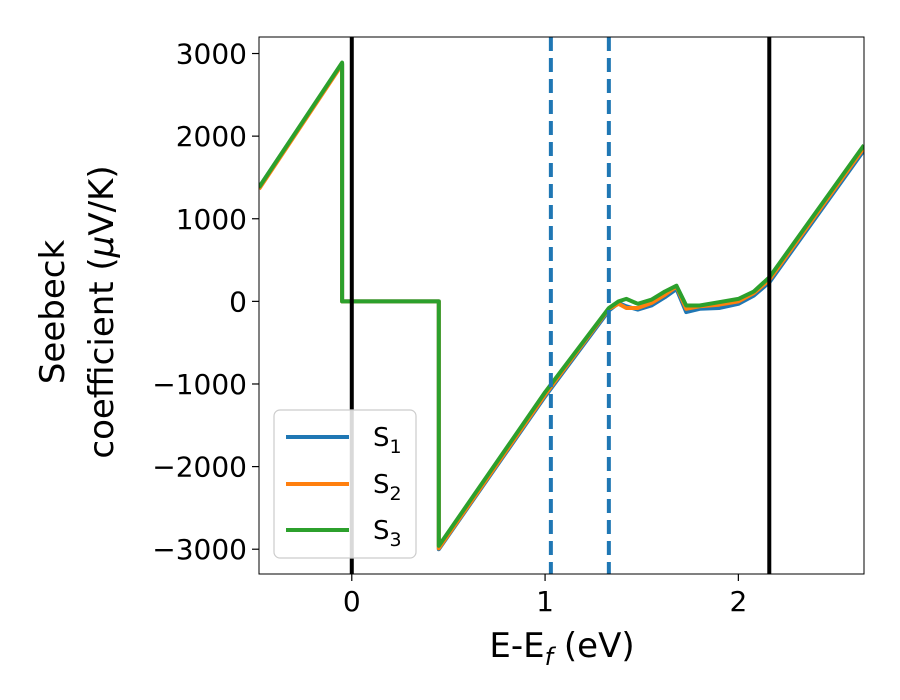  What do you see at coordinates (738, 601) in the screenshot?
I see `x-tick-label: 2` at bounding box center [738, 601].